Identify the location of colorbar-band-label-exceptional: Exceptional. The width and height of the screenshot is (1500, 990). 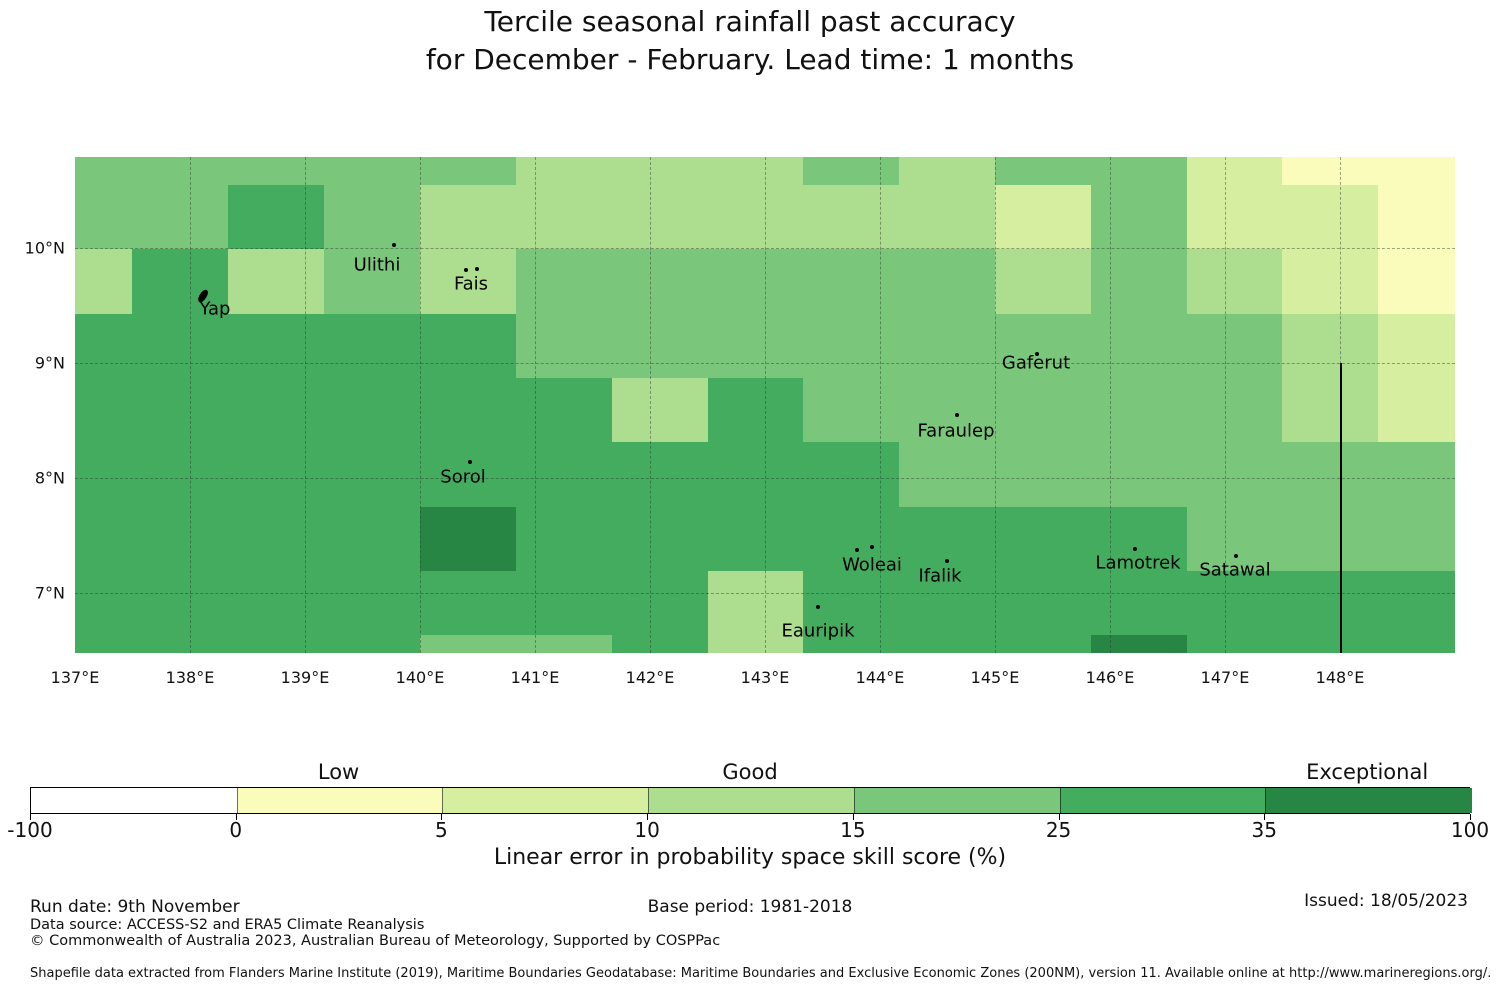
(1367, 772).